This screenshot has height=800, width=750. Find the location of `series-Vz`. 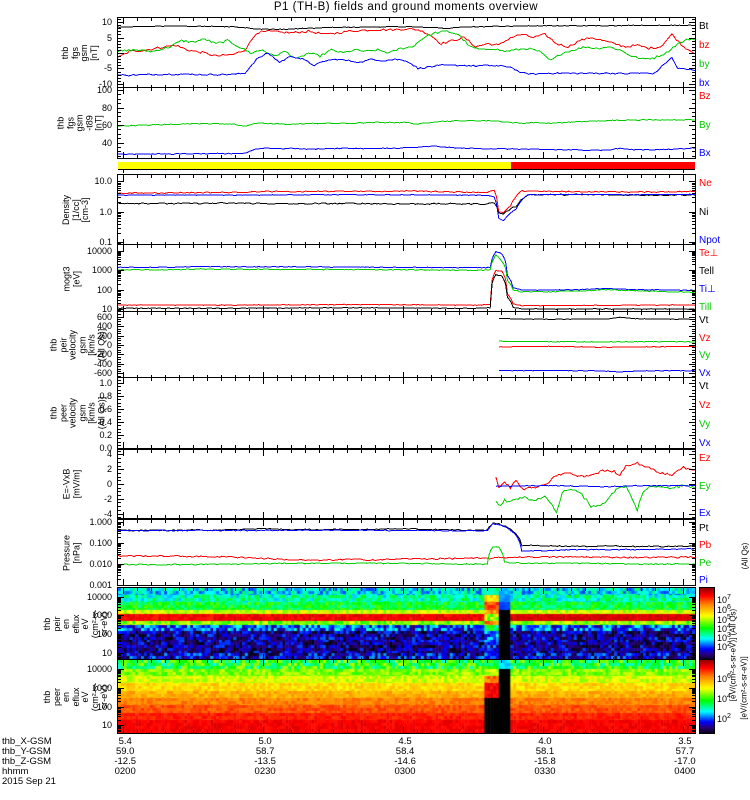

series-Vz is located at coordinates (596, 347).